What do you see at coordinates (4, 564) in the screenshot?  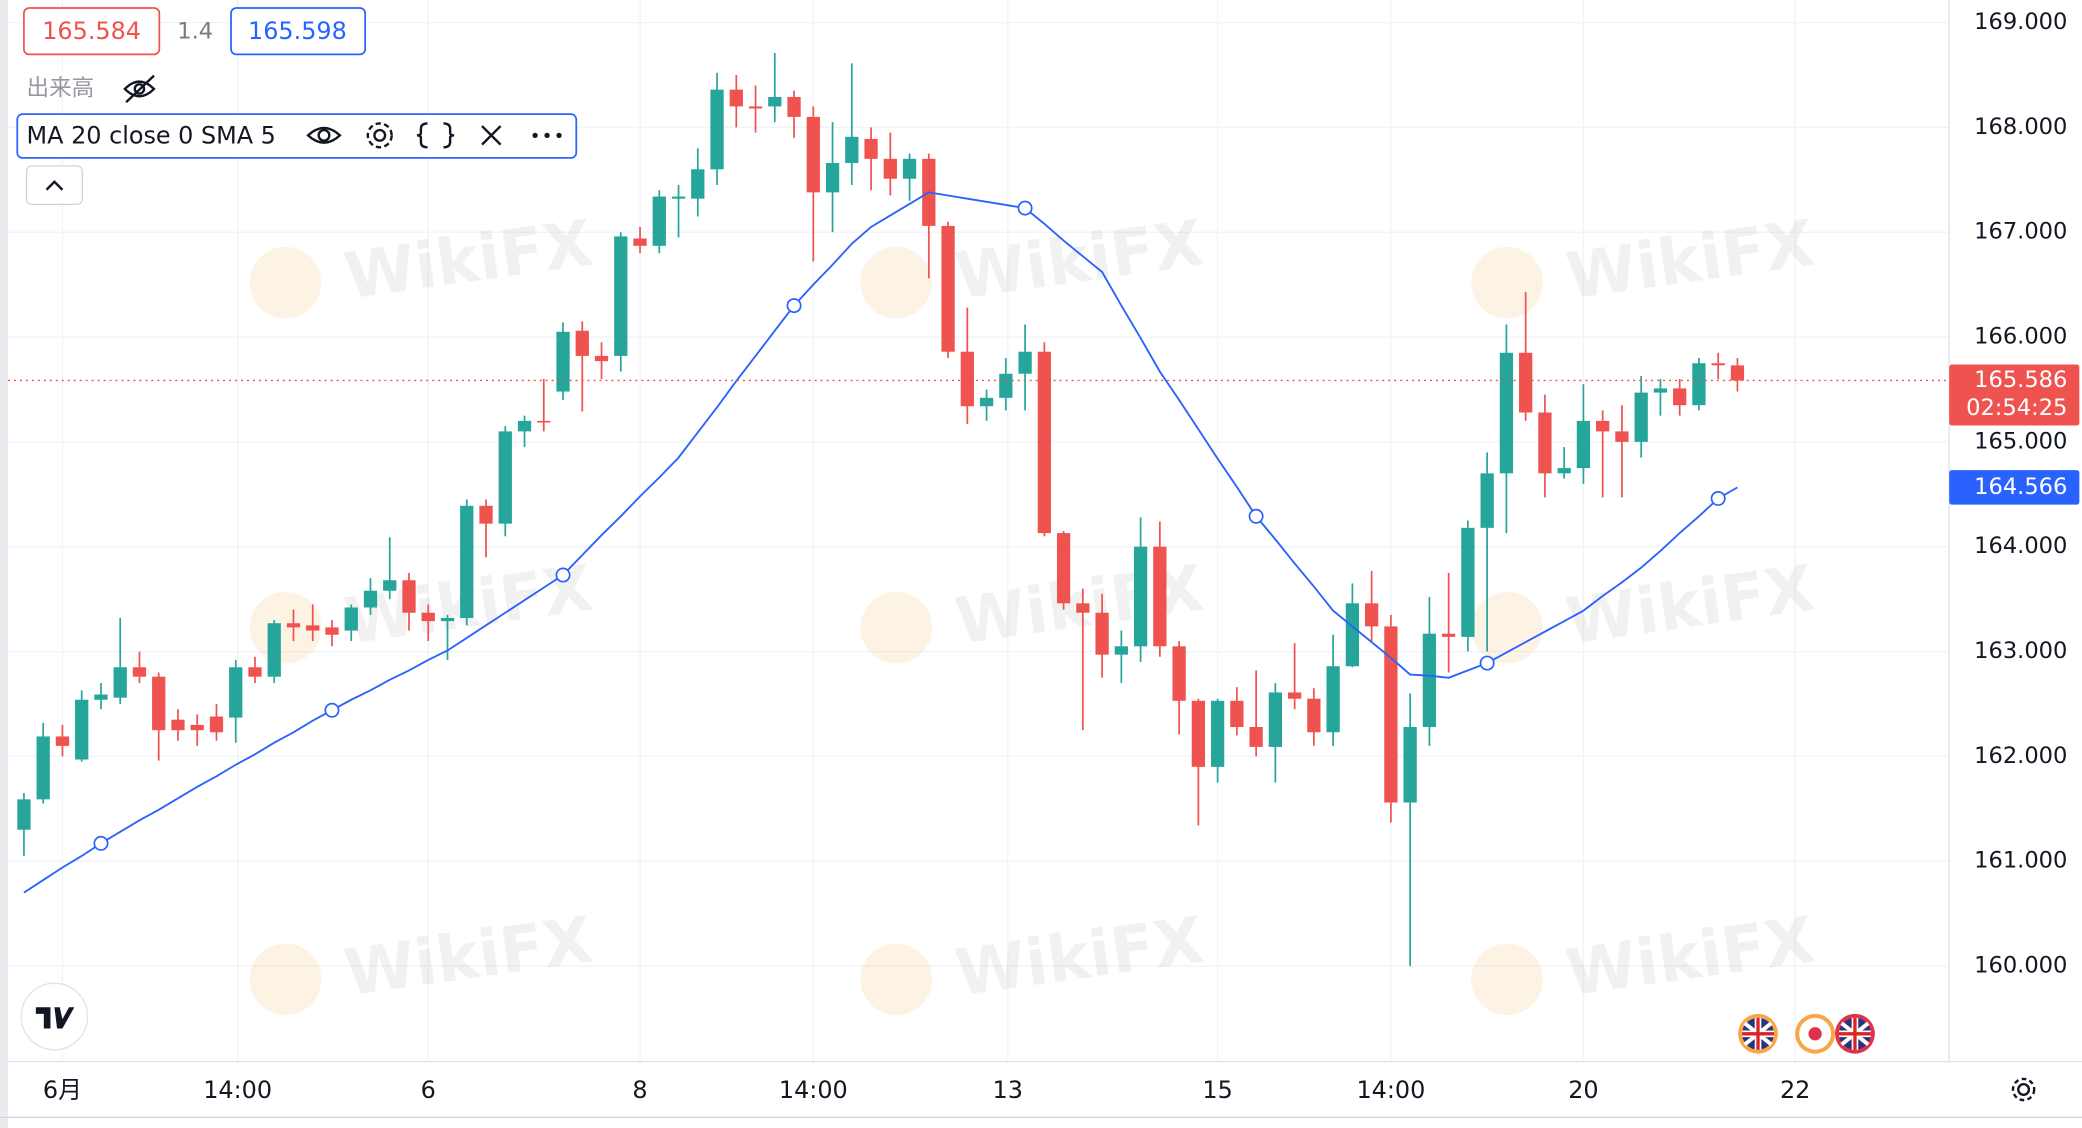 I see `left-edge` at bounding box center [4, 564].